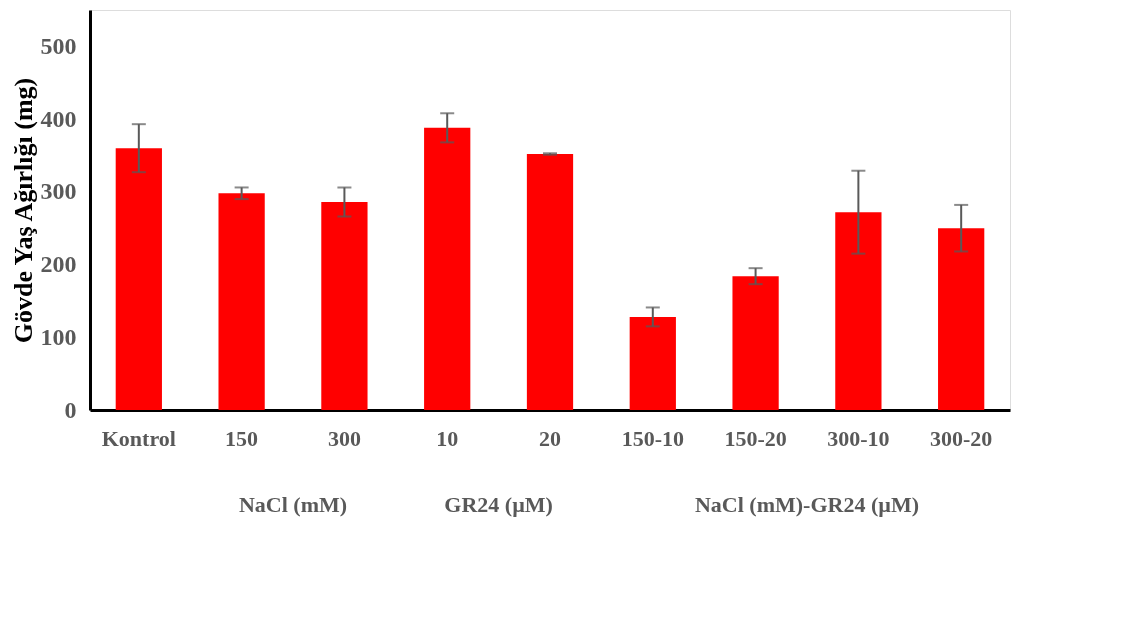  I want to click on x-tick-label: 300-10, so click(858, 438).